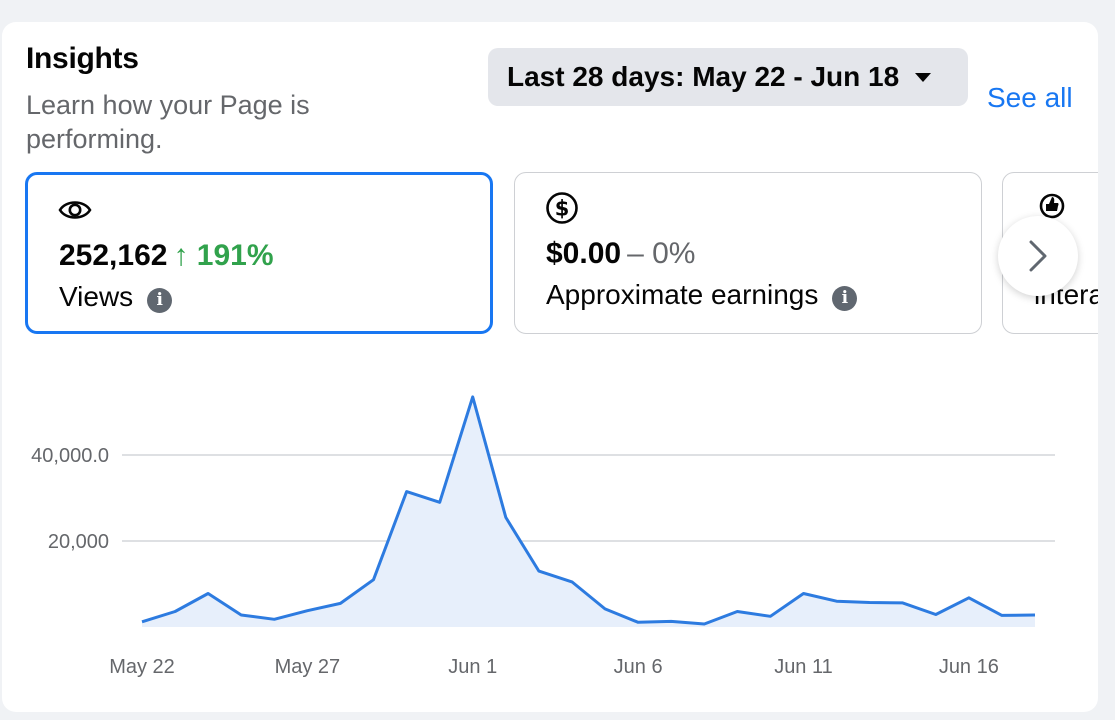  What do you see at coordinates (661, 253) in the screenshot?
I see `earnings-change: – 0%` at bounding box center [661, 253].